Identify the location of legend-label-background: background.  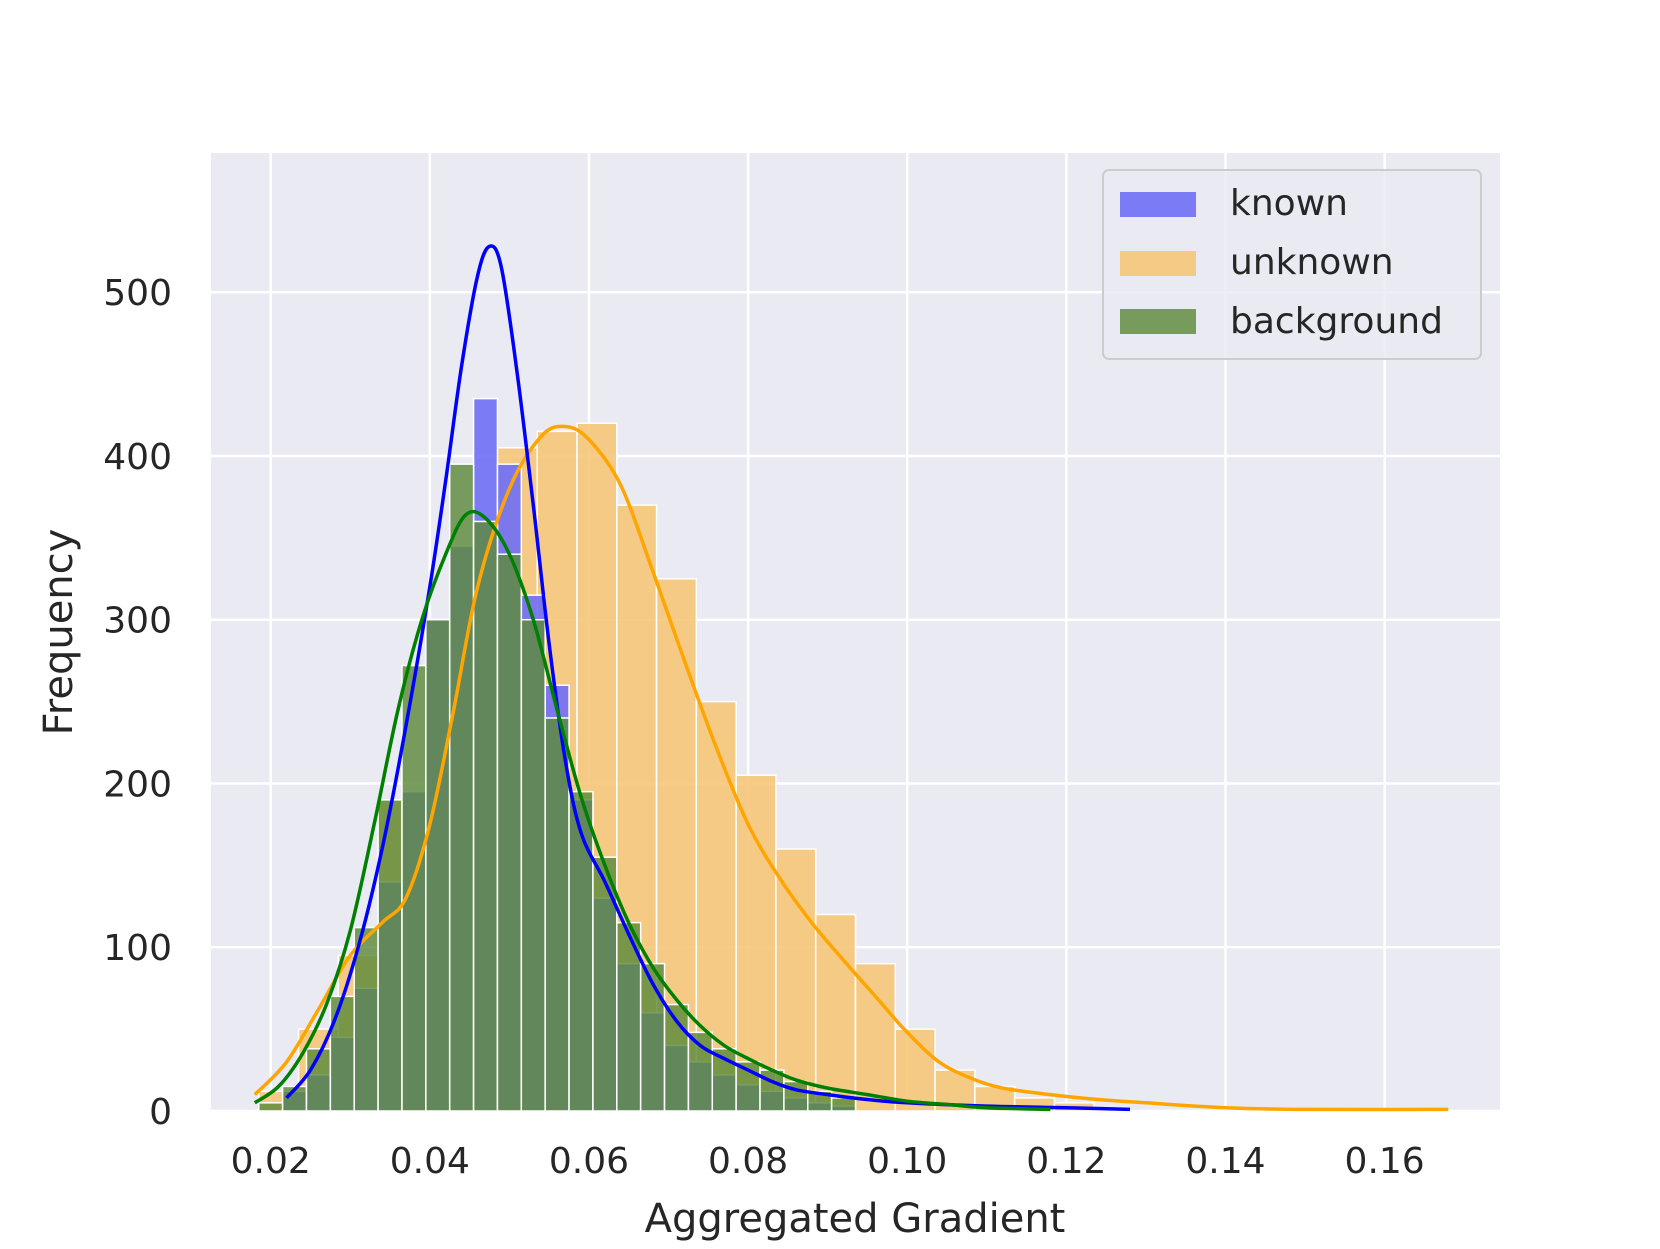
(1336, 321).